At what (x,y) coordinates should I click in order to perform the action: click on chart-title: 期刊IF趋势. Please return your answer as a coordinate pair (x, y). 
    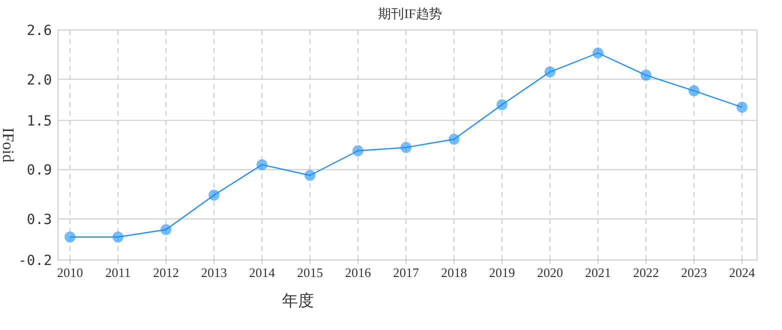
    Looking at the image, I should click on (410, 13).